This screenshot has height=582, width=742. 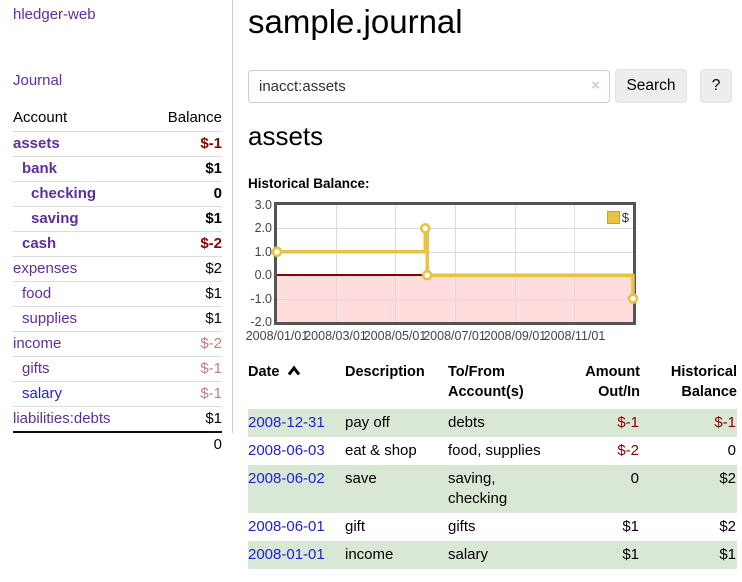 I want to click on transaction-description: pay off, so click(x=367, y=422).